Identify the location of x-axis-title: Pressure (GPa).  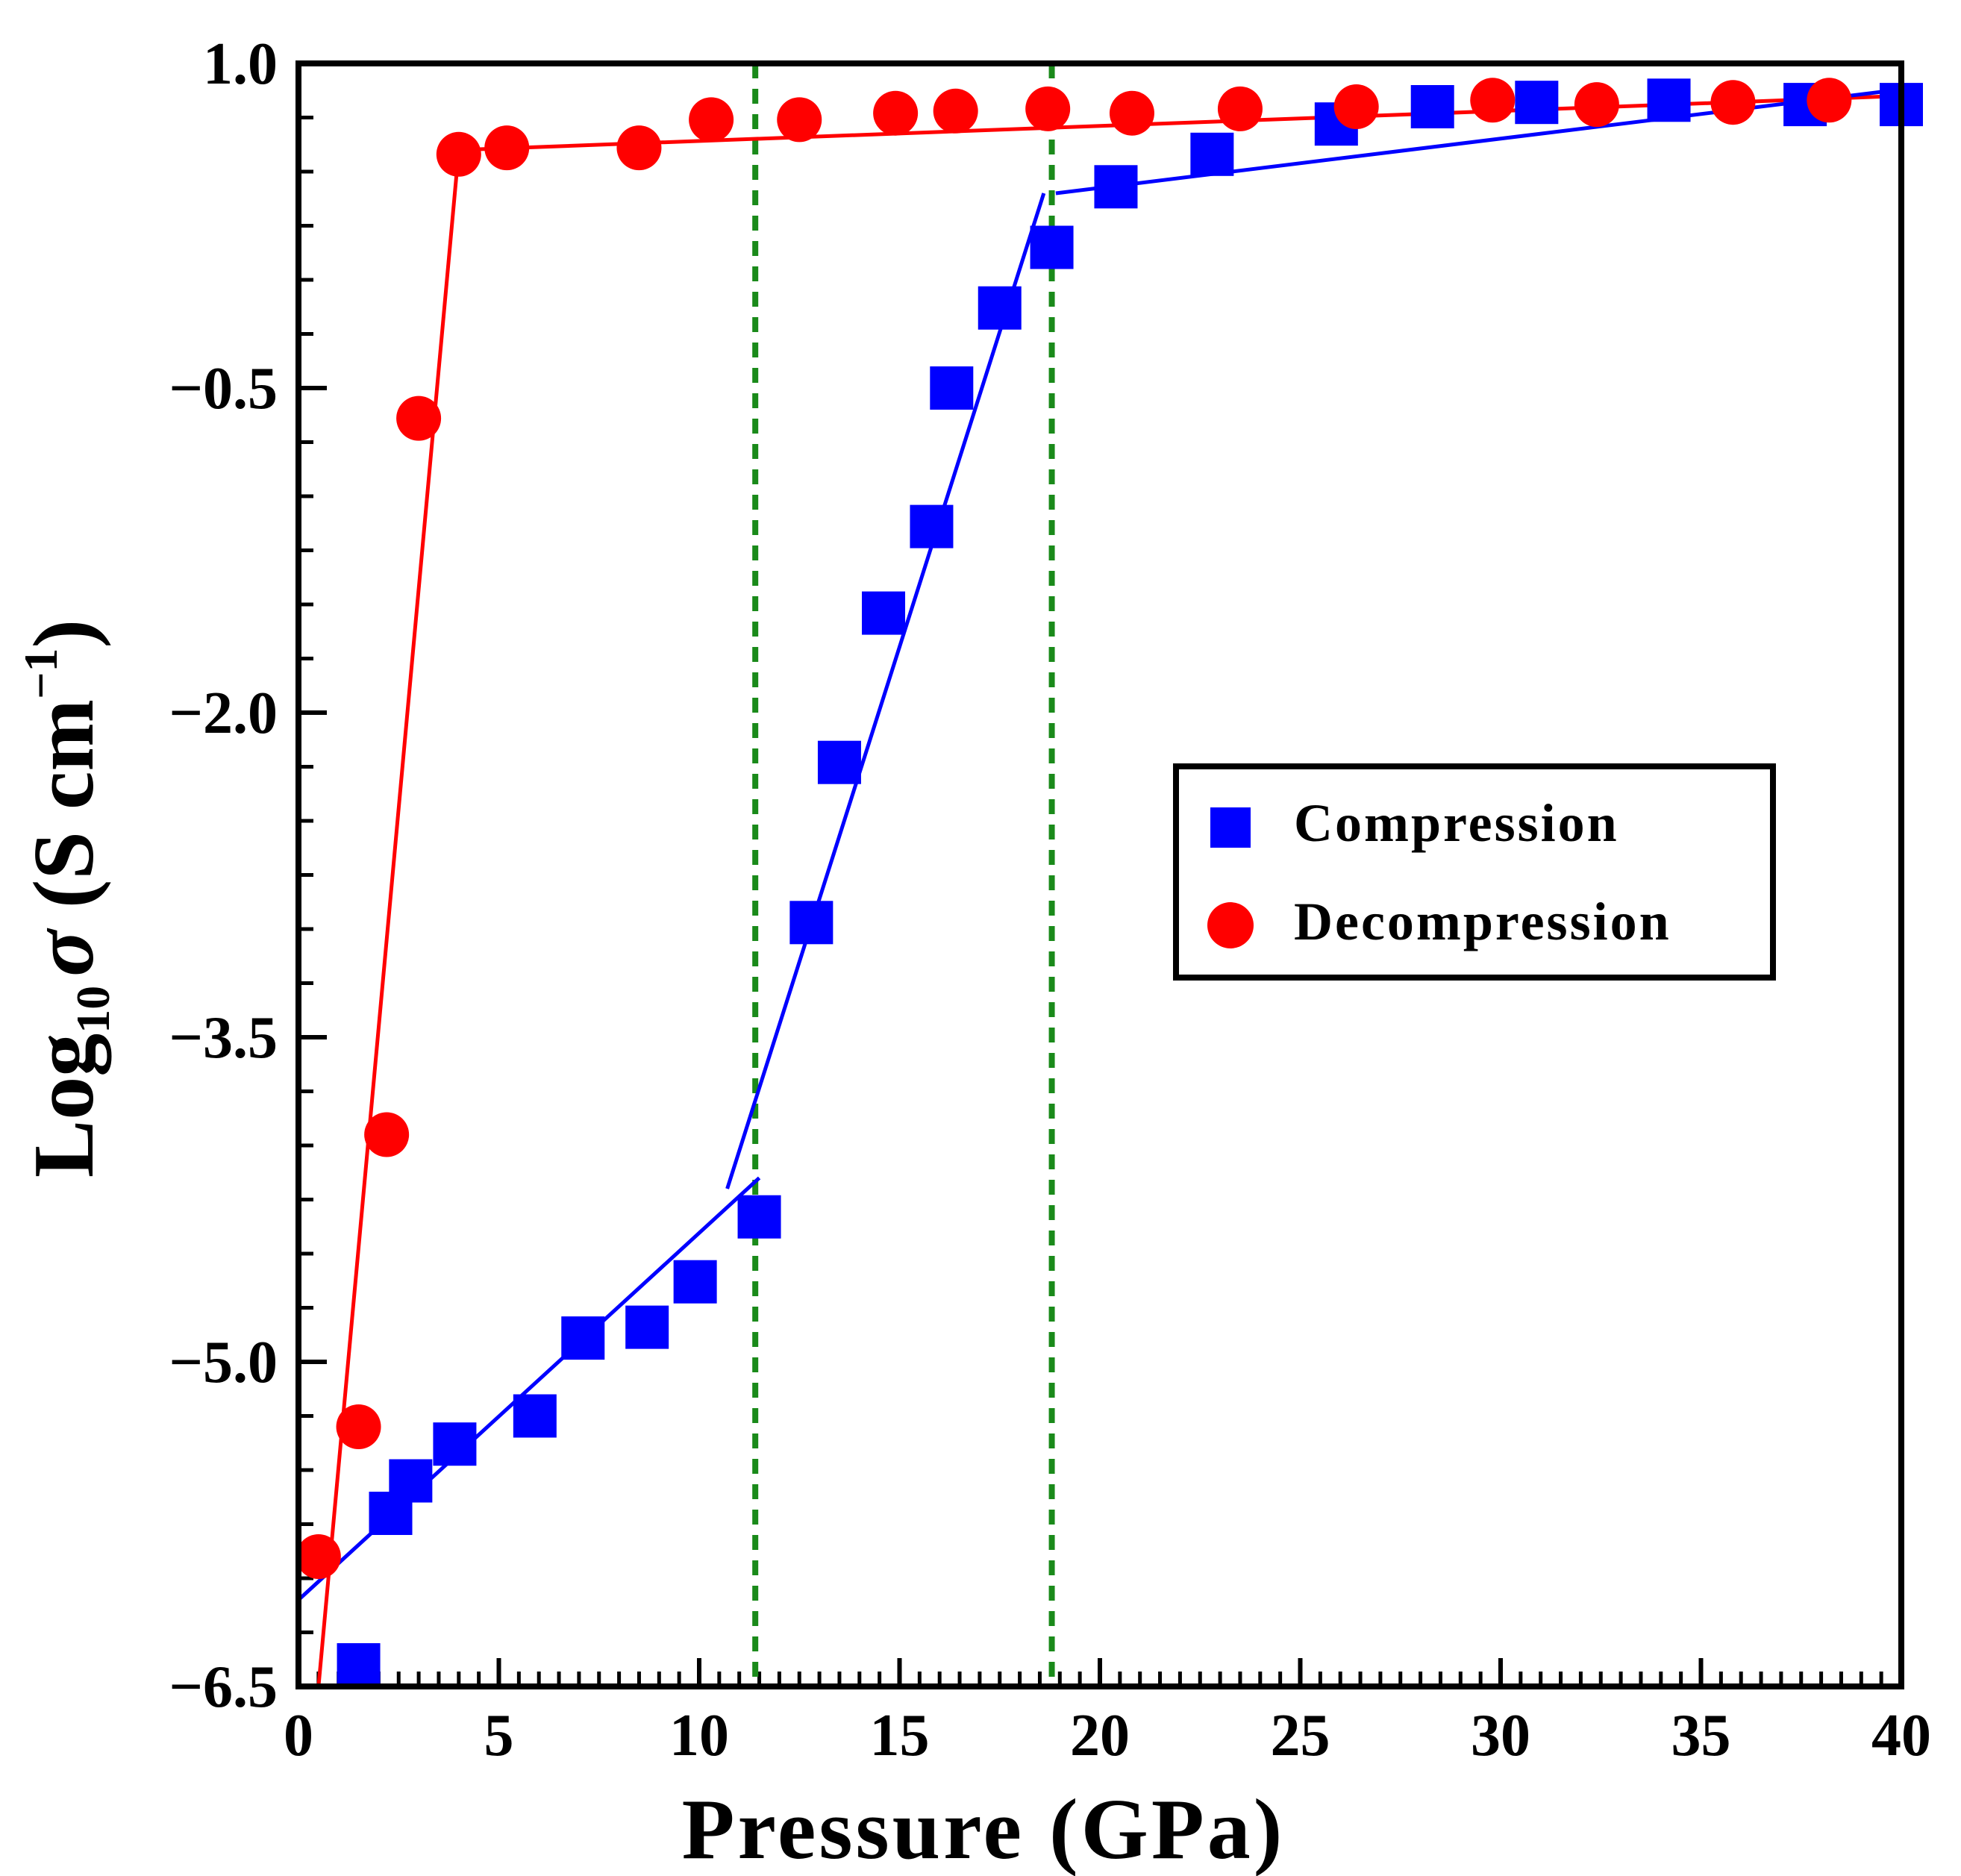
(984, 1829).